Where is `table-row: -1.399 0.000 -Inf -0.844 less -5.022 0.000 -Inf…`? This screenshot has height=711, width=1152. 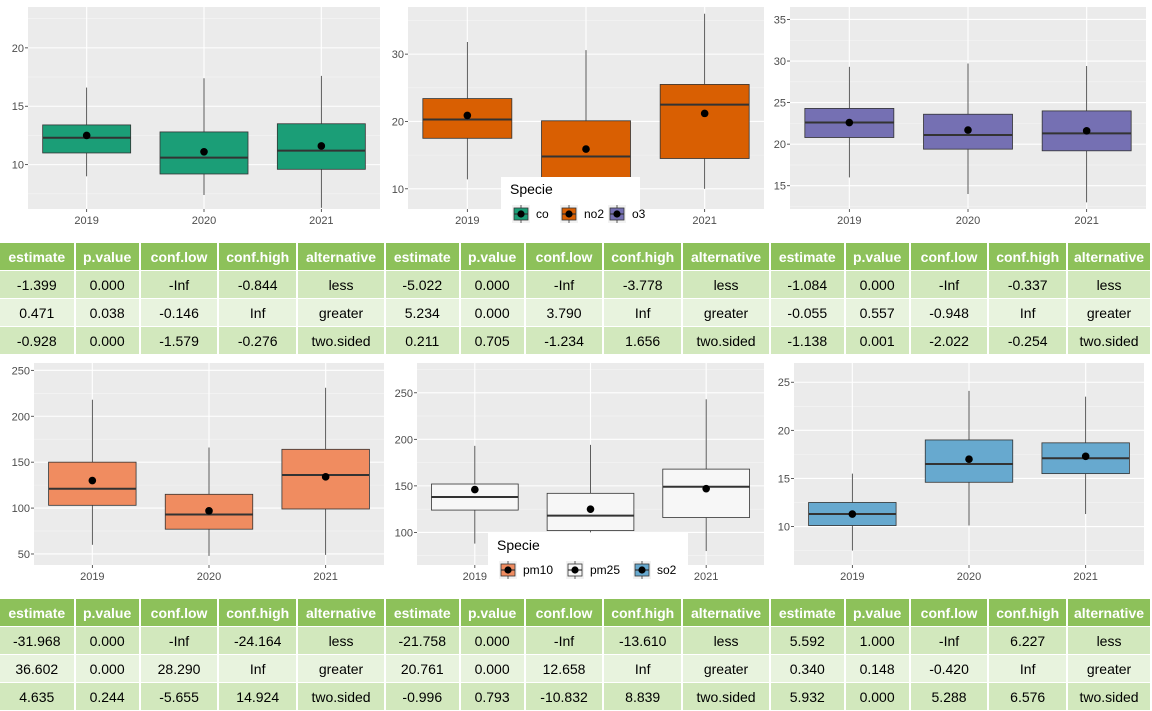 table-row: -1.399 0.000 -Inf -0.844 less -5.022 0.000 -Inf… is located at coordinates (576, 284).